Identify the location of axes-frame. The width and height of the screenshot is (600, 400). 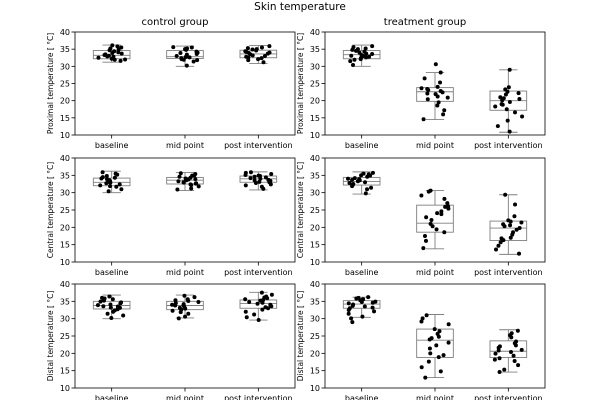
(435, 210).